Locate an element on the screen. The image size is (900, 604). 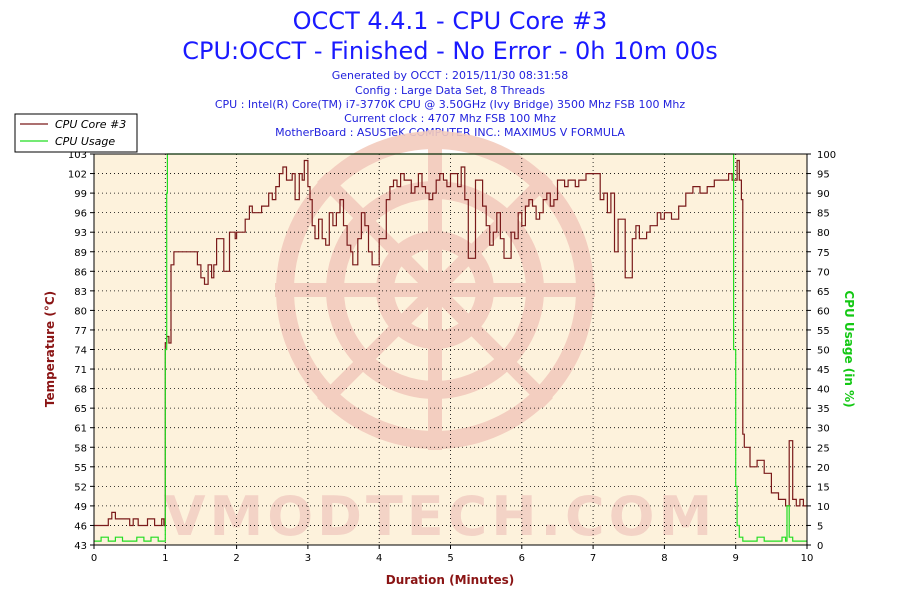
y-left-tick-label: 96 is located at coordinates (80, 214).